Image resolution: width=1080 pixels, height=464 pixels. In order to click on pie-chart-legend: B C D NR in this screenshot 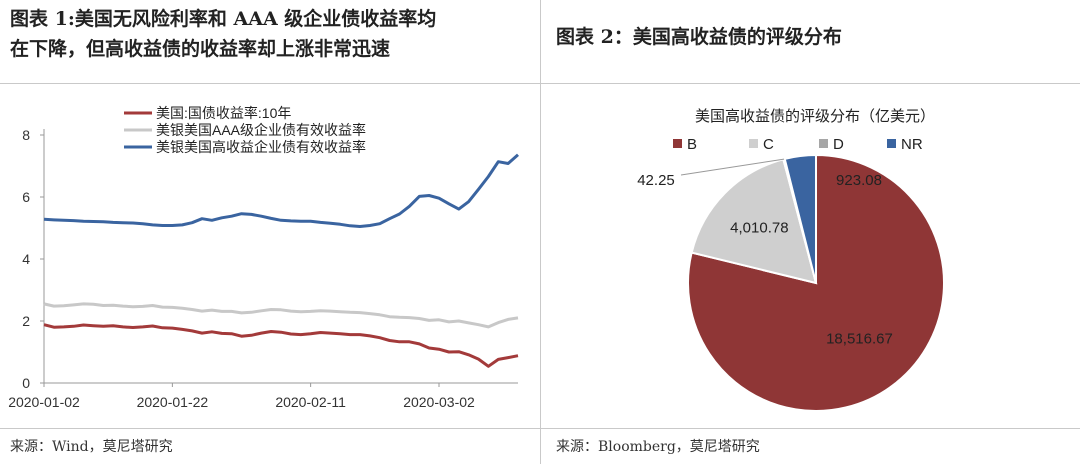, I will do `click(798, 144)`.